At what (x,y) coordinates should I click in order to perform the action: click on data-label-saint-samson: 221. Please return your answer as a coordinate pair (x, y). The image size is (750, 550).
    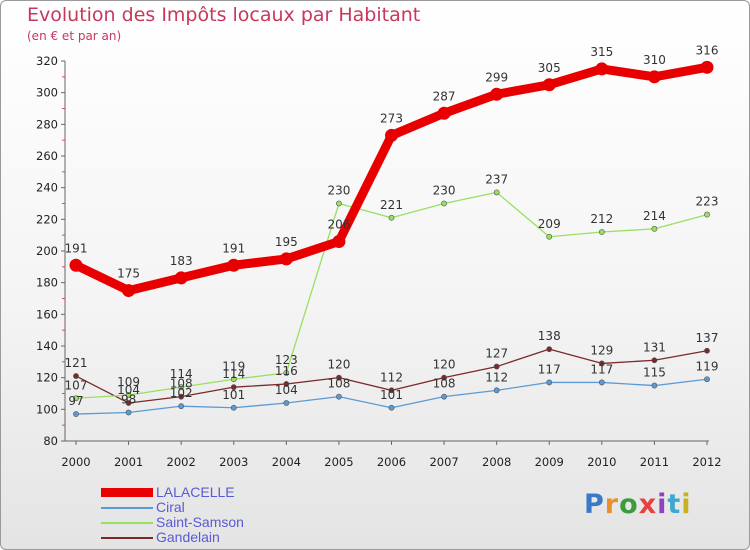
    Looking at the image, I should click on (391, 205).